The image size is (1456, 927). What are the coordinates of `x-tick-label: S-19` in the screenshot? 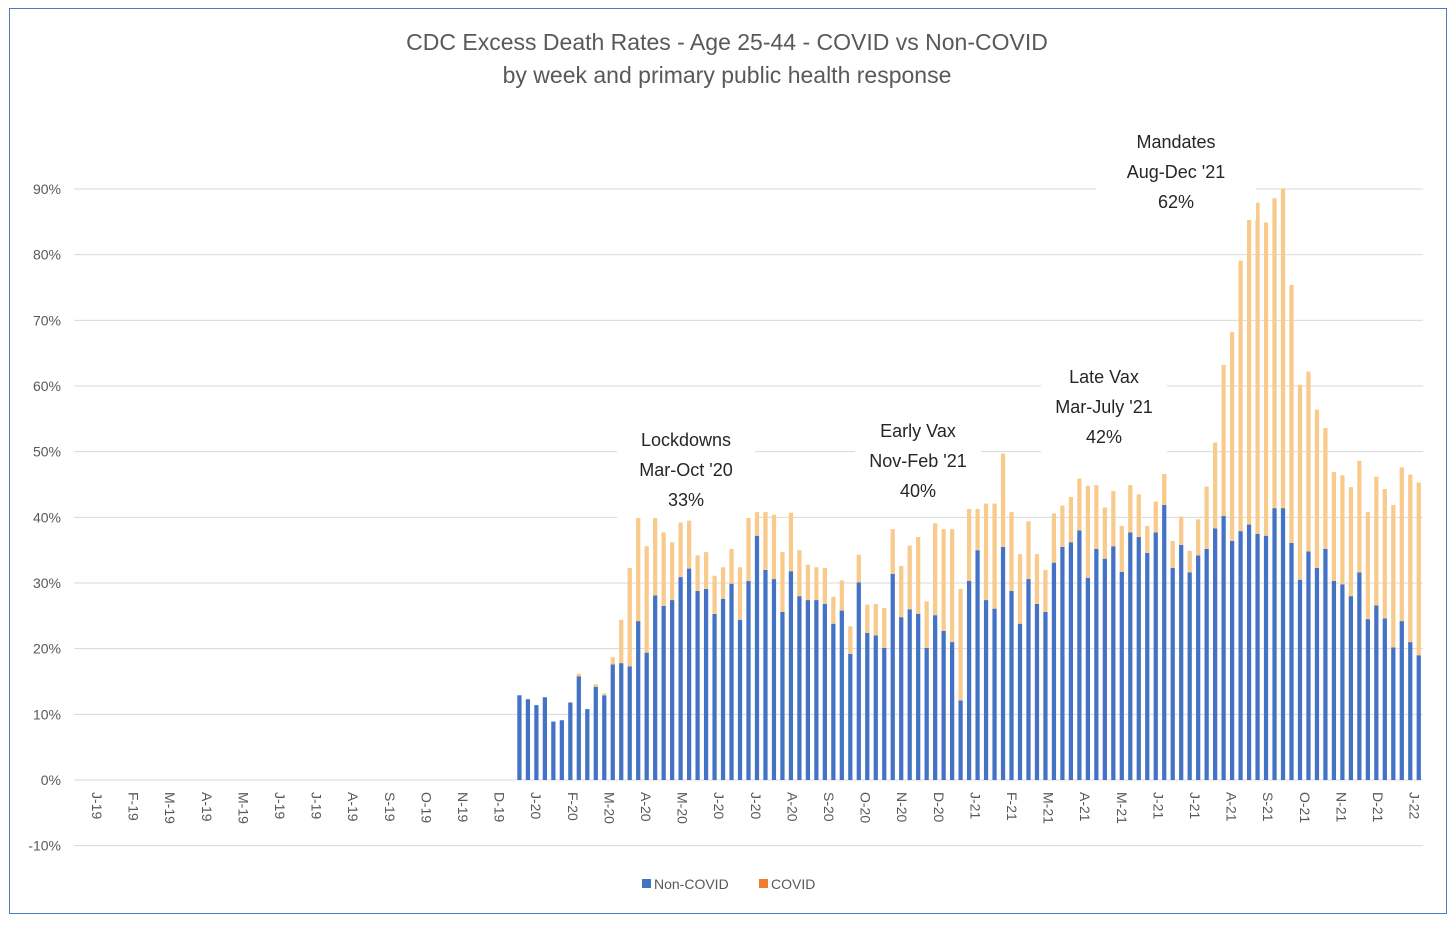 It's located at (390, 807).